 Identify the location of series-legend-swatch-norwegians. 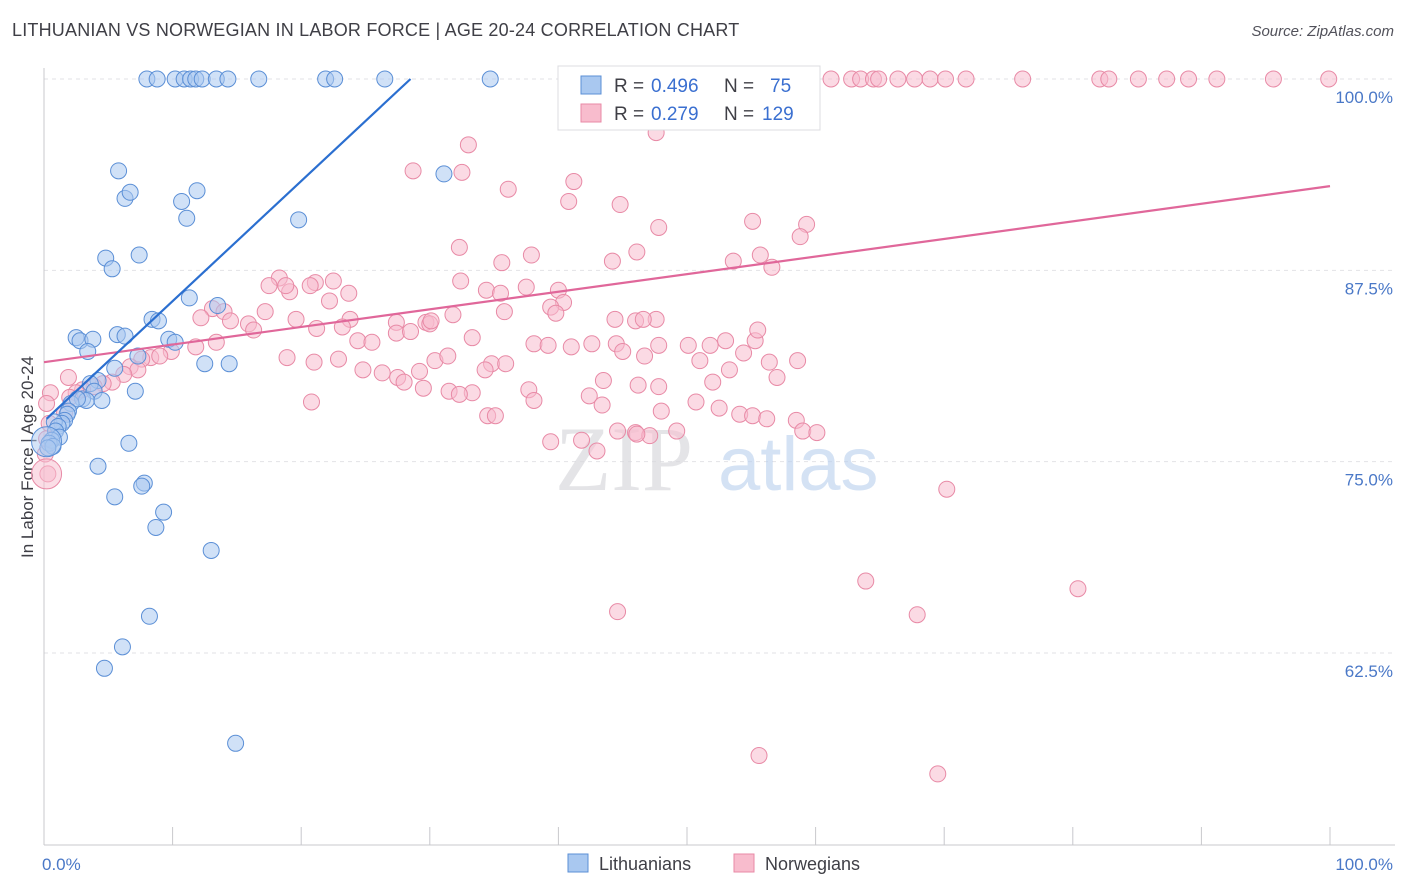
(744, 863).